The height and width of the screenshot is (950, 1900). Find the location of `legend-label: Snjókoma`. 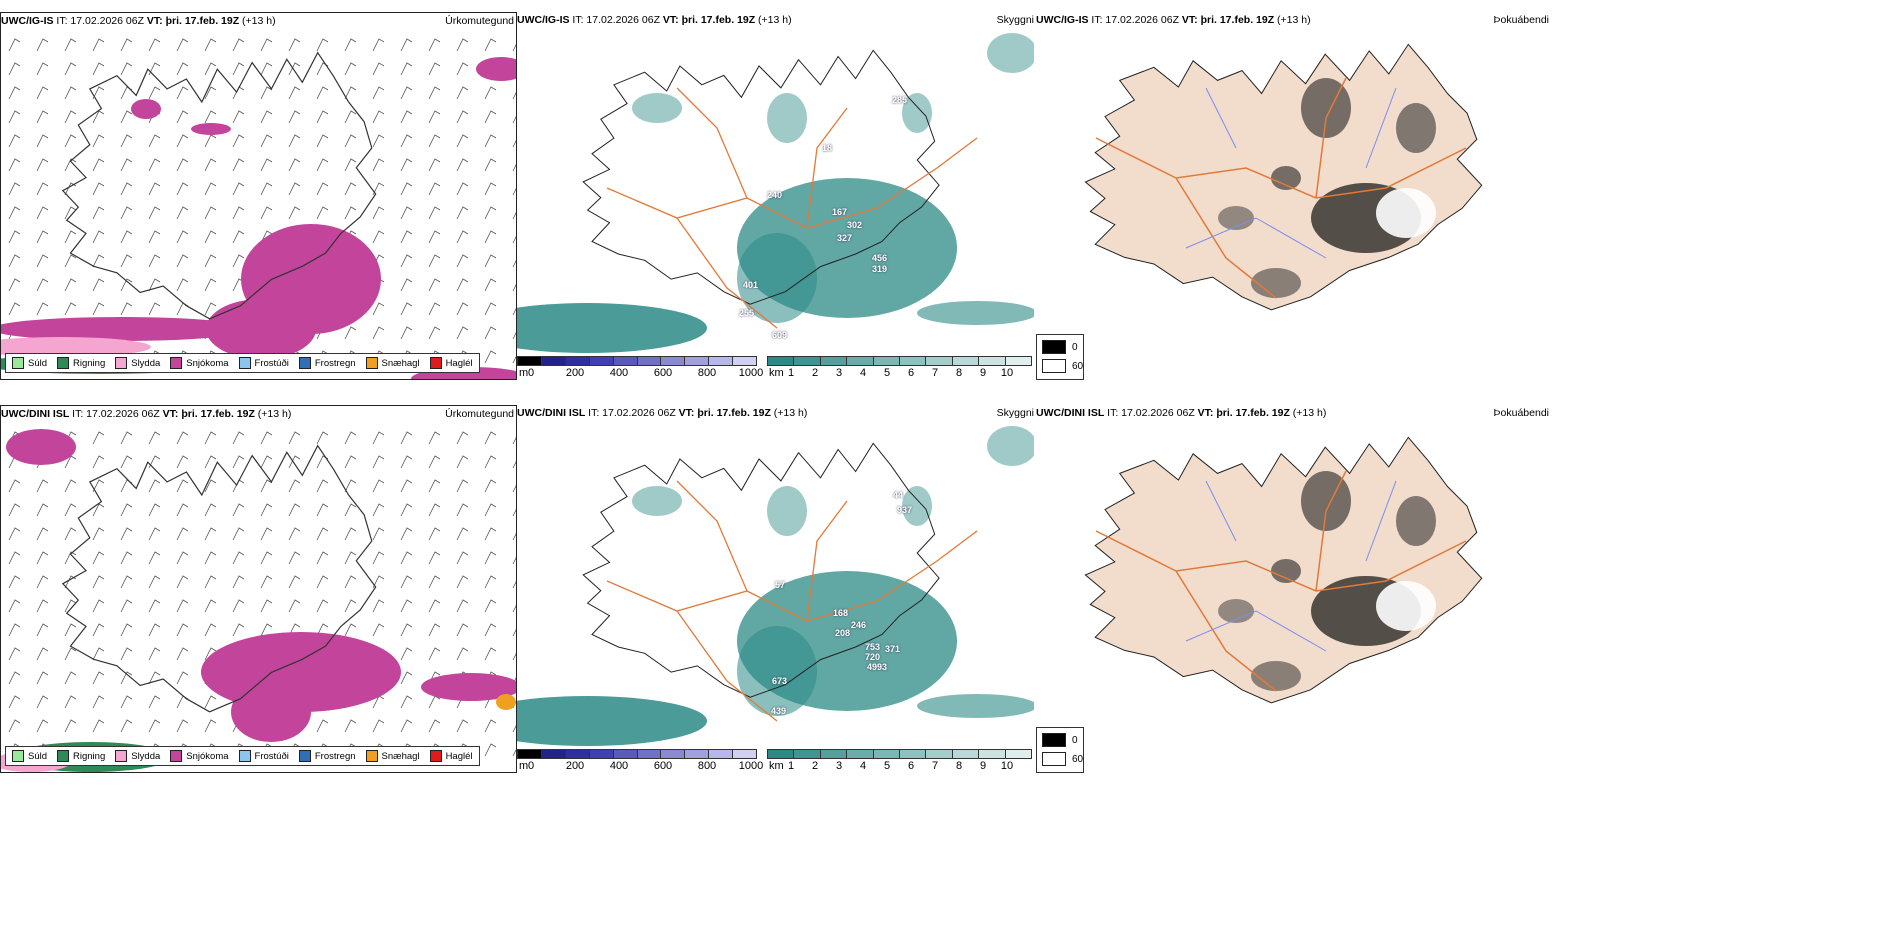

legend-label: Snjókoma is located at coordinates (207, 363).